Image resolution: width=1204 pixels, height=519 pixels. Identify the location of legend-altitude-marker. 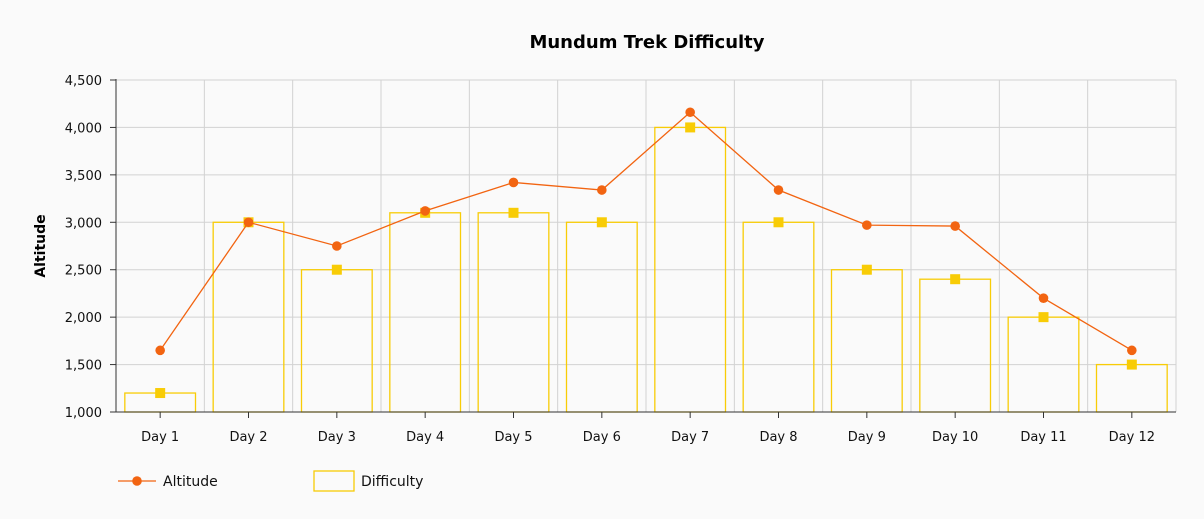
(137, 481).